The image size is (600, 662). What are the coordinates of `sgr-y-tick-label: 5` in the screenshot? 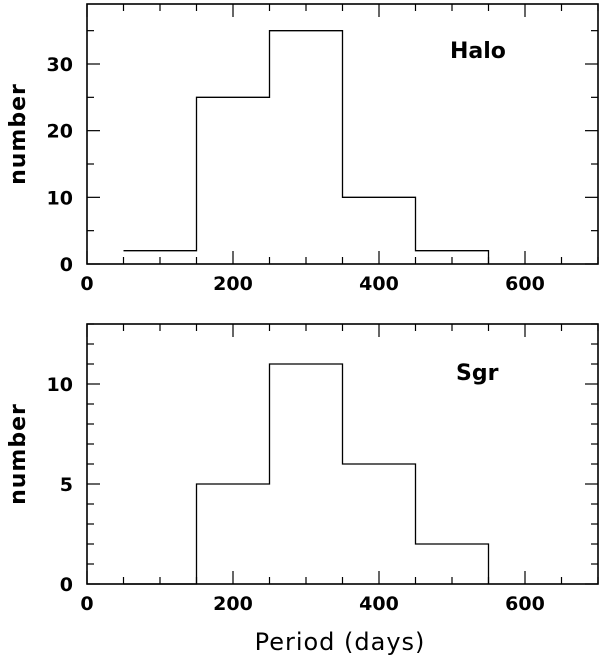 It's located at (66, 485).